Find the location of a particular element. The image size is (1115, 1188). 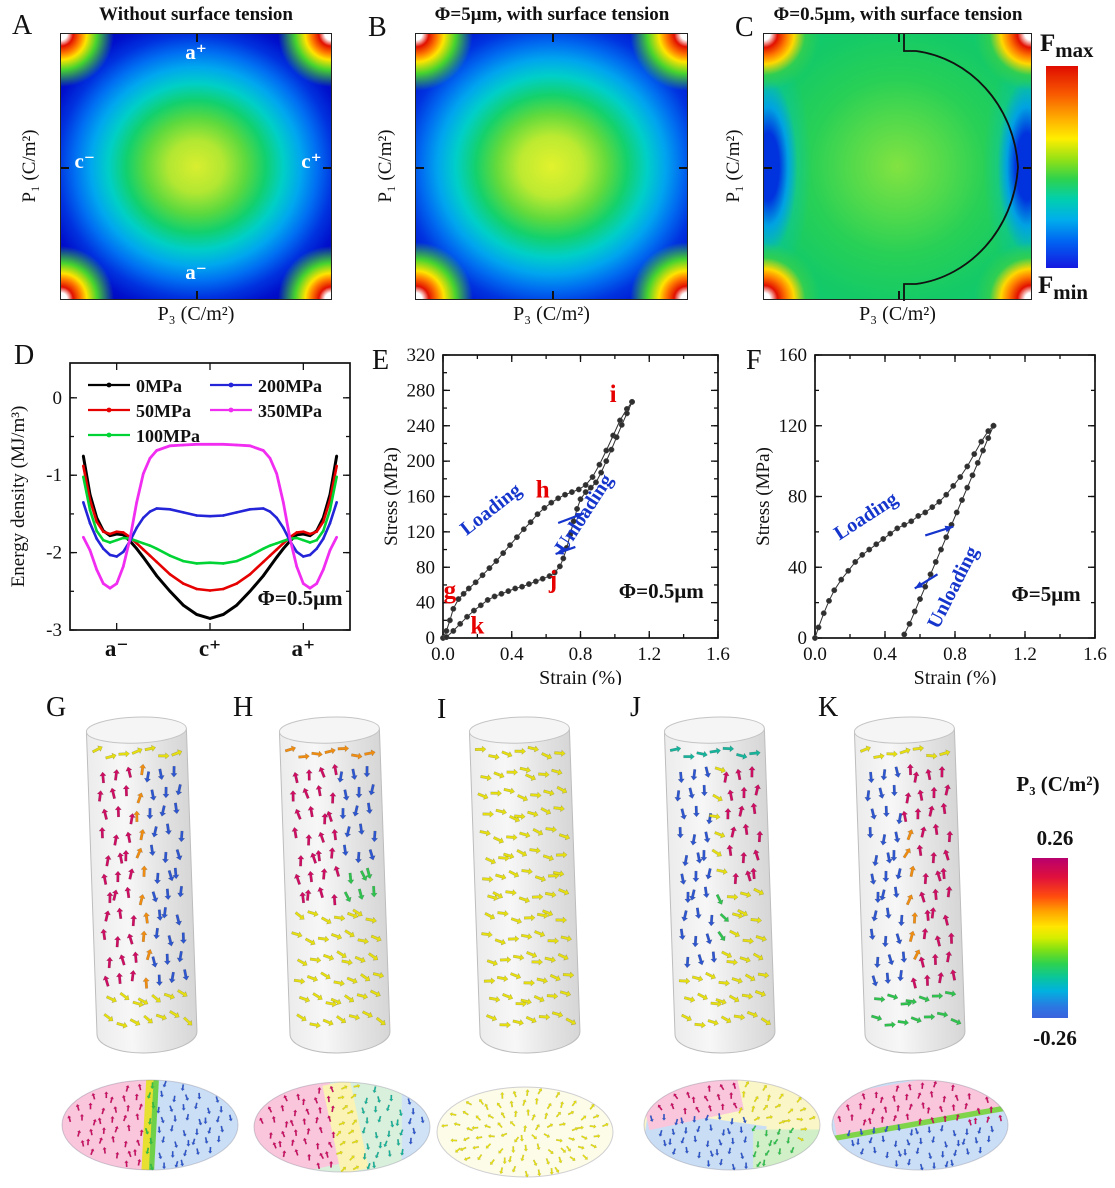

x-tick-label: 0.4 is located at coordinates (885, 654).